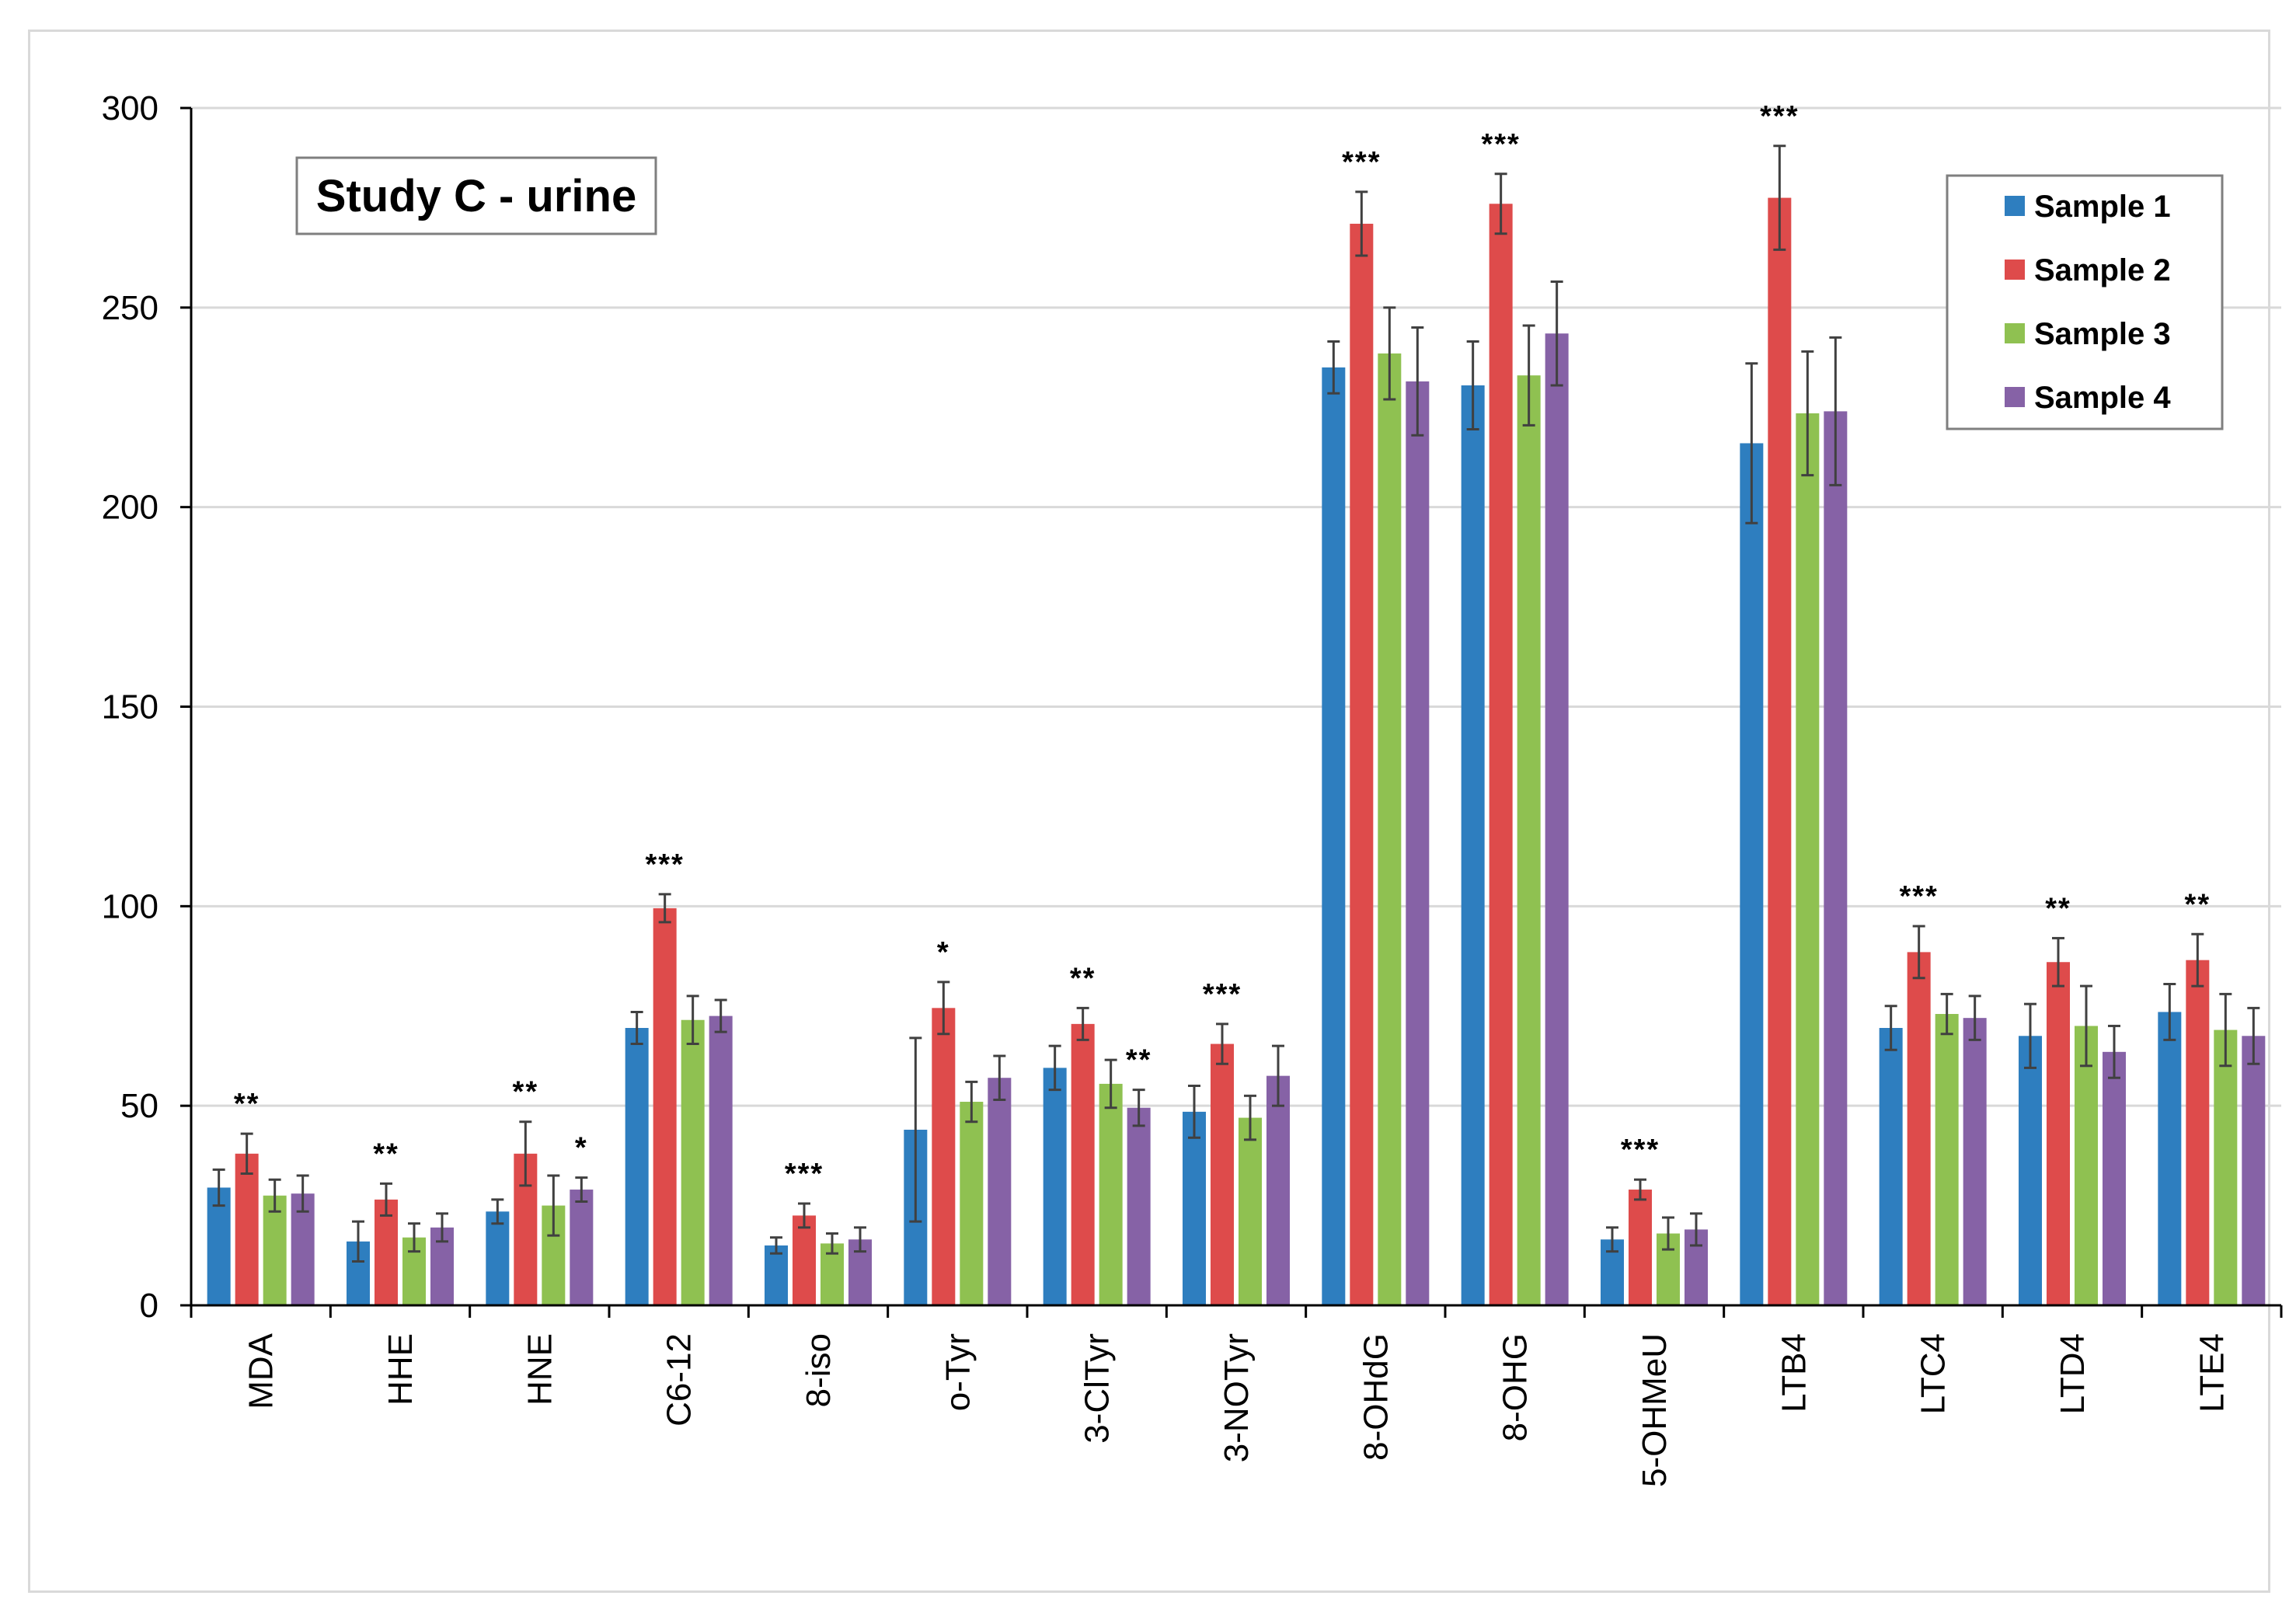 This screenshot has height=1620, width=2296. What do you see at coordinates (958, 1372) in the screenshot?
I see `x-tick-label: o-Tyr` at bounding box center [958, 1372].